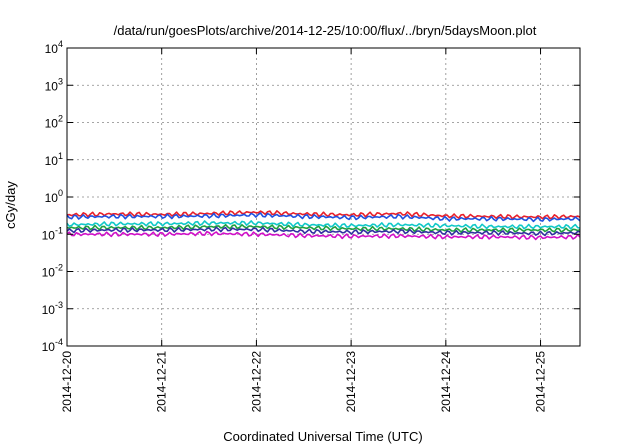 The height and width of the screenshot is (448, 640). What do you see at coordinates (54, 47) in the screenshot?
I see `y-tick-label: 10⁴` at bounding box center [54, 47].